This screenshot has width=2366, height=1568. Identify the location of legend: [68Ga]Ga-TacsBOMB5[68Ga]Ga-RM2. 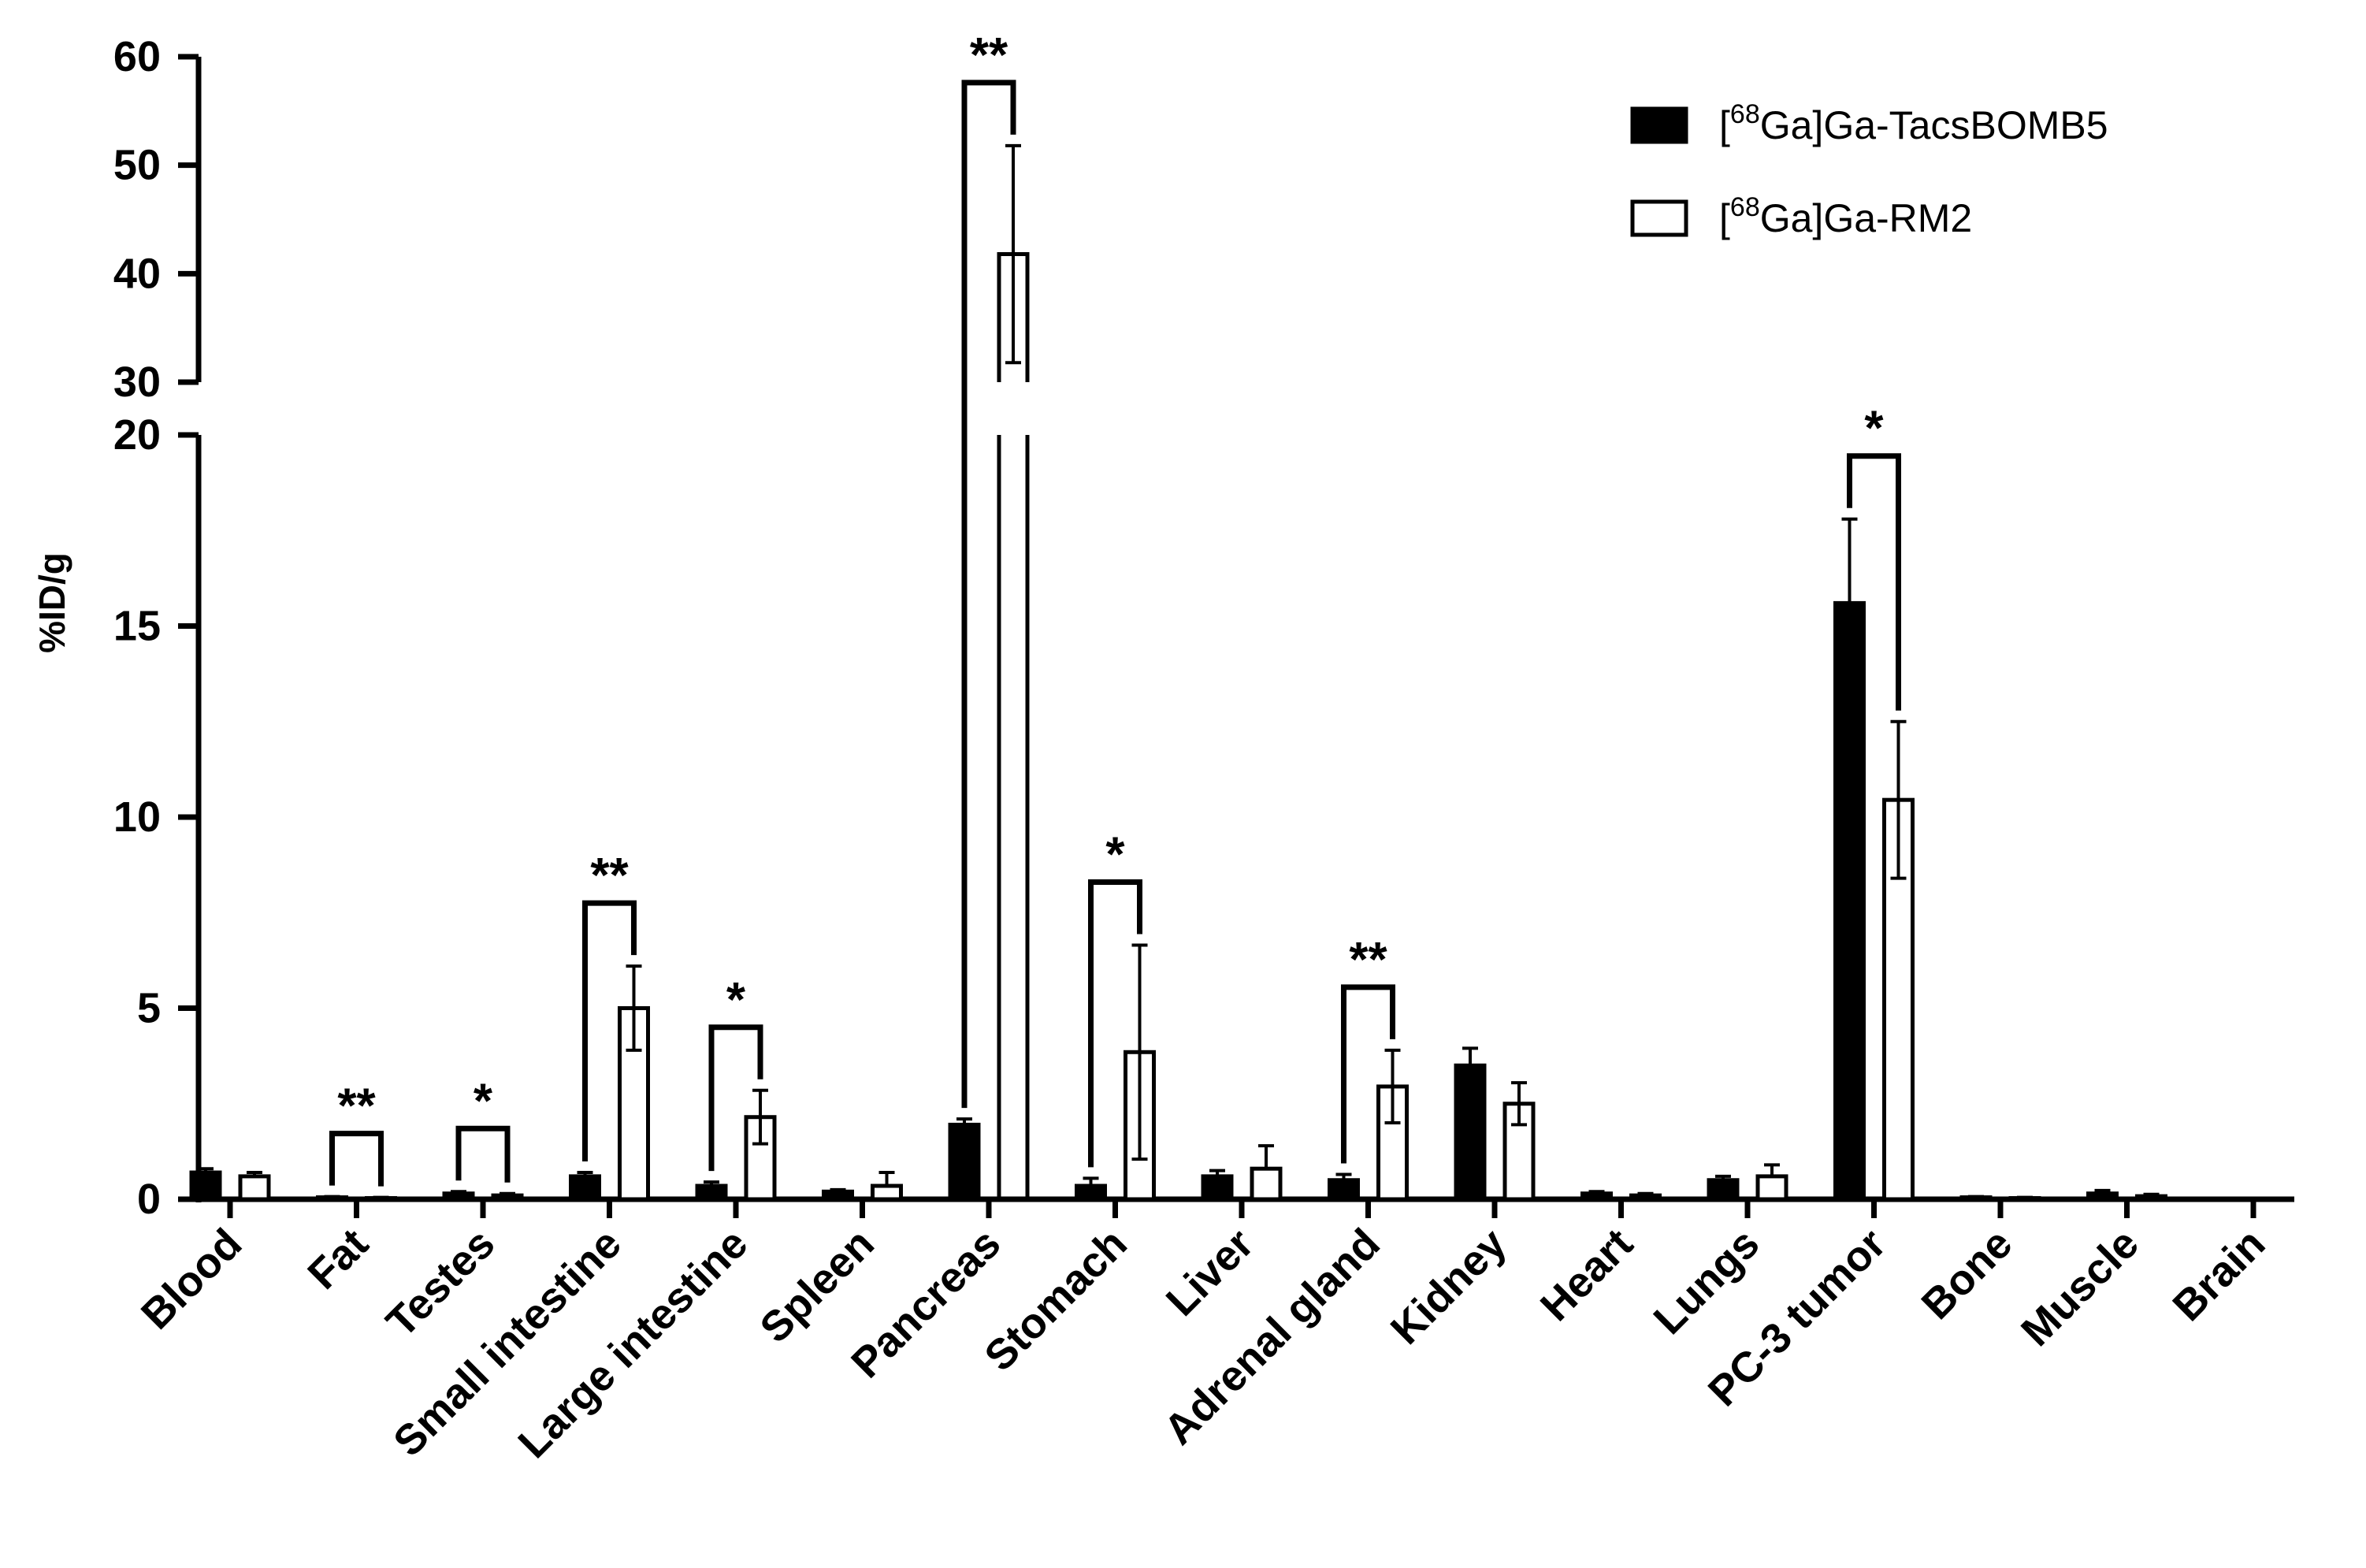
(1869, 169).